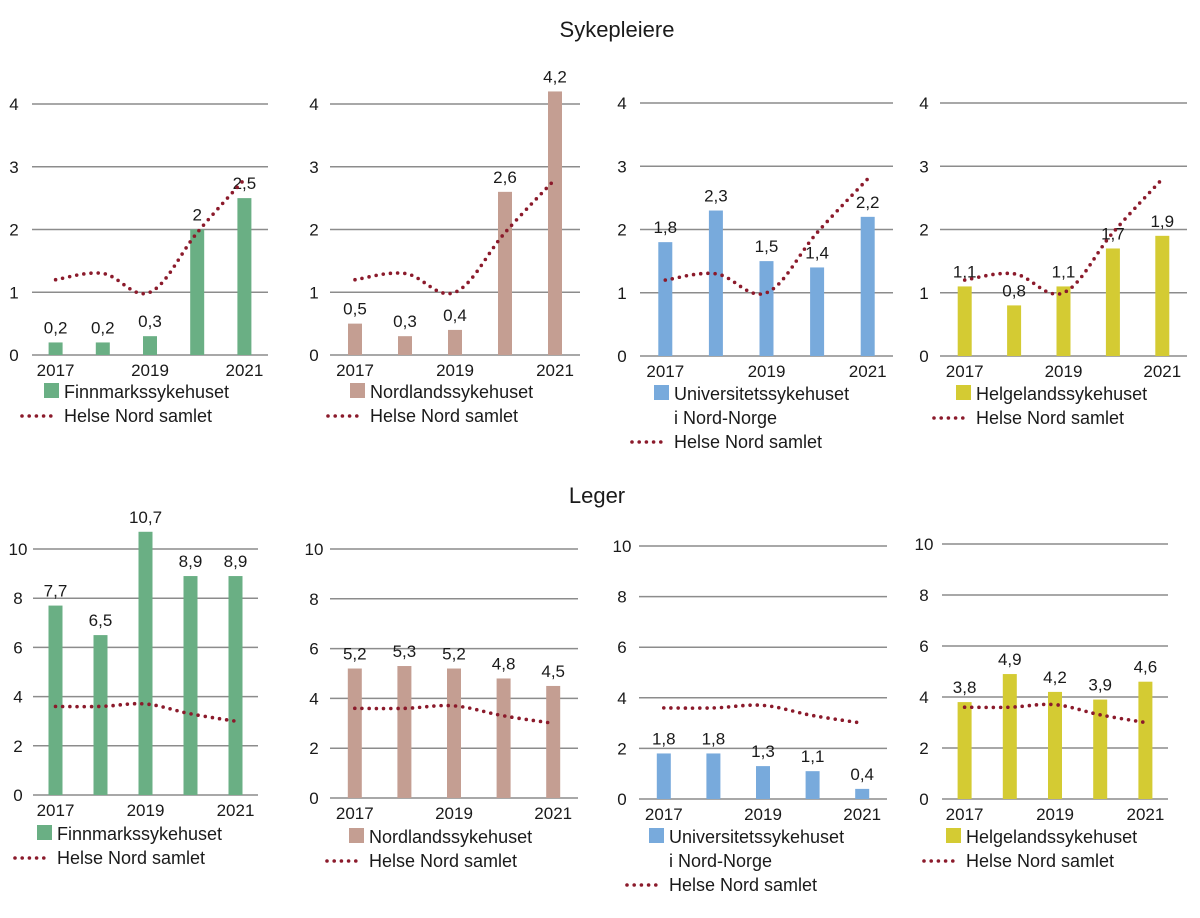 The width and height of the screenshot is (1200, 918). Describe the element at coordinates (428, 849) in the screenshot. I see `legend: Nordlandssykehuset Helse Nord samlet` at that location.